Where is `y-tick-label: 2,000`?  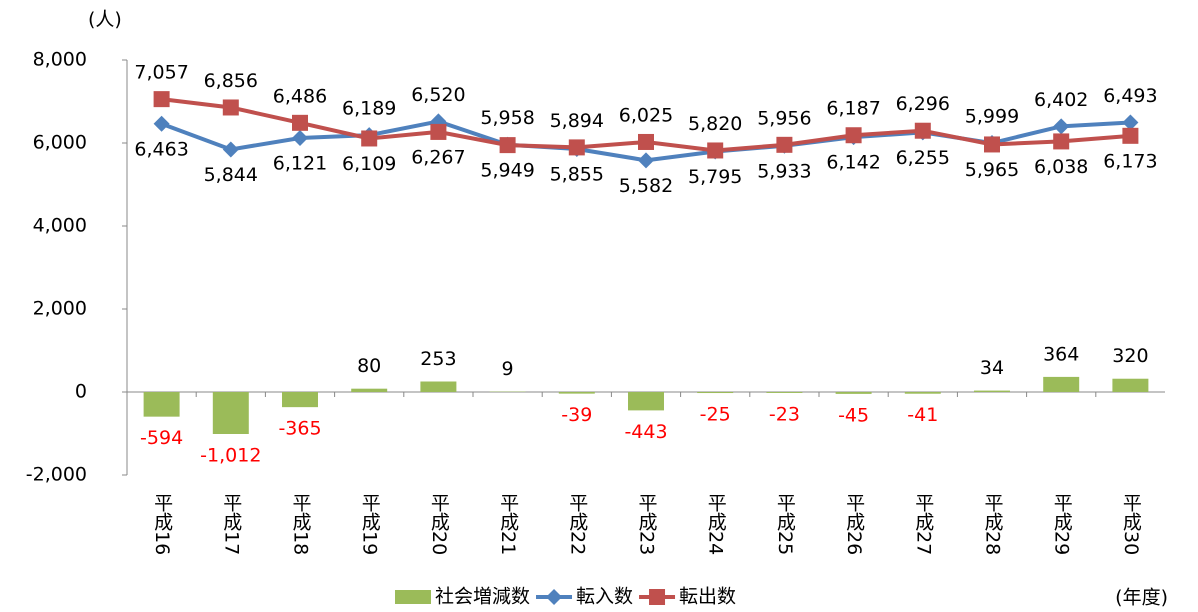
y-tick-label: 2,000 is located at coordinates (60, 309).